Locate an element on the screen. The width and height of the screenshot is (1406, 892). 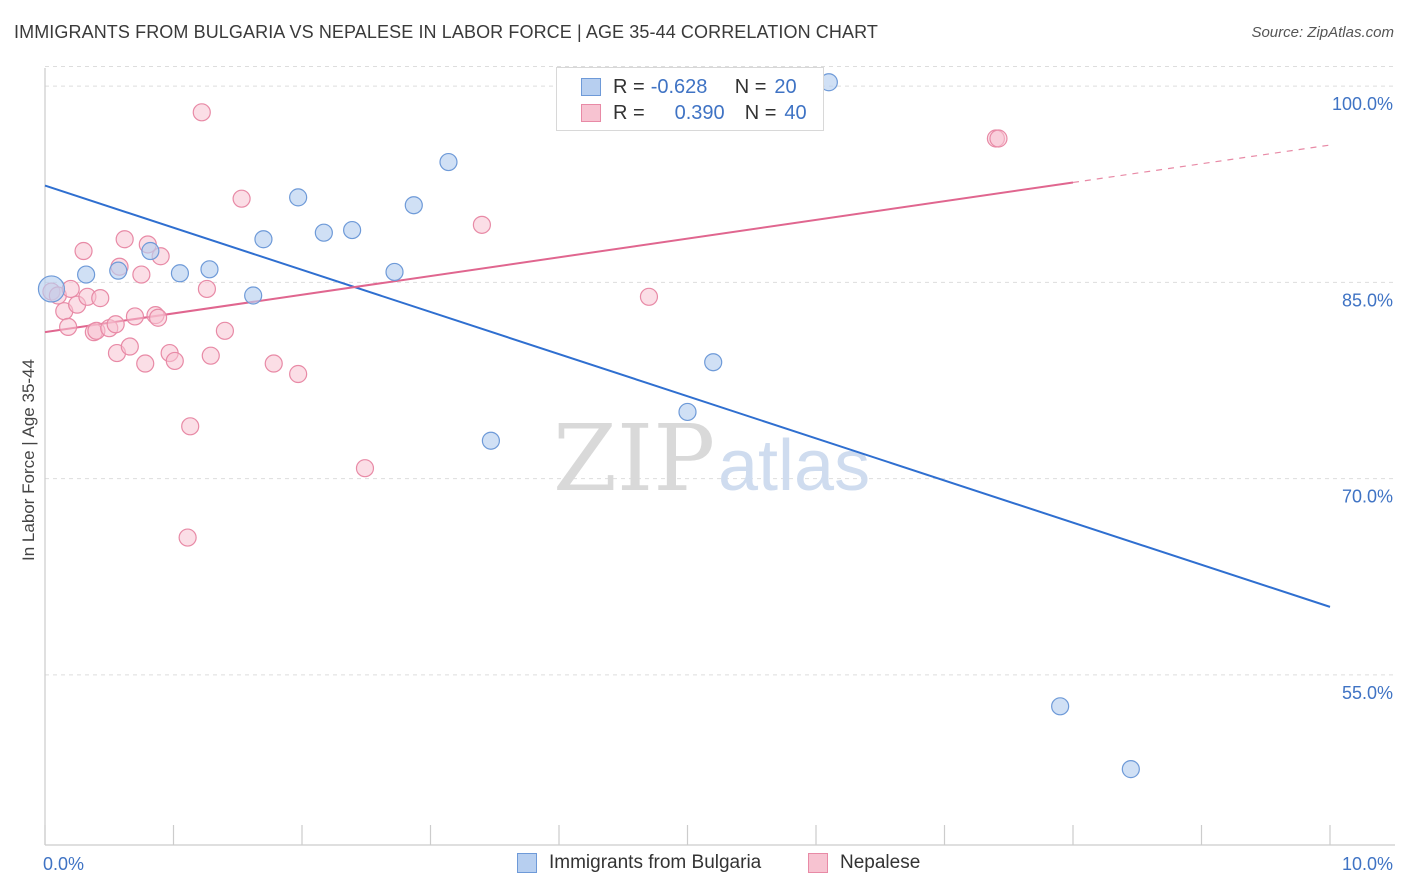
x-tick-label-max: 10.0% is located at coordinates (1367, 864).